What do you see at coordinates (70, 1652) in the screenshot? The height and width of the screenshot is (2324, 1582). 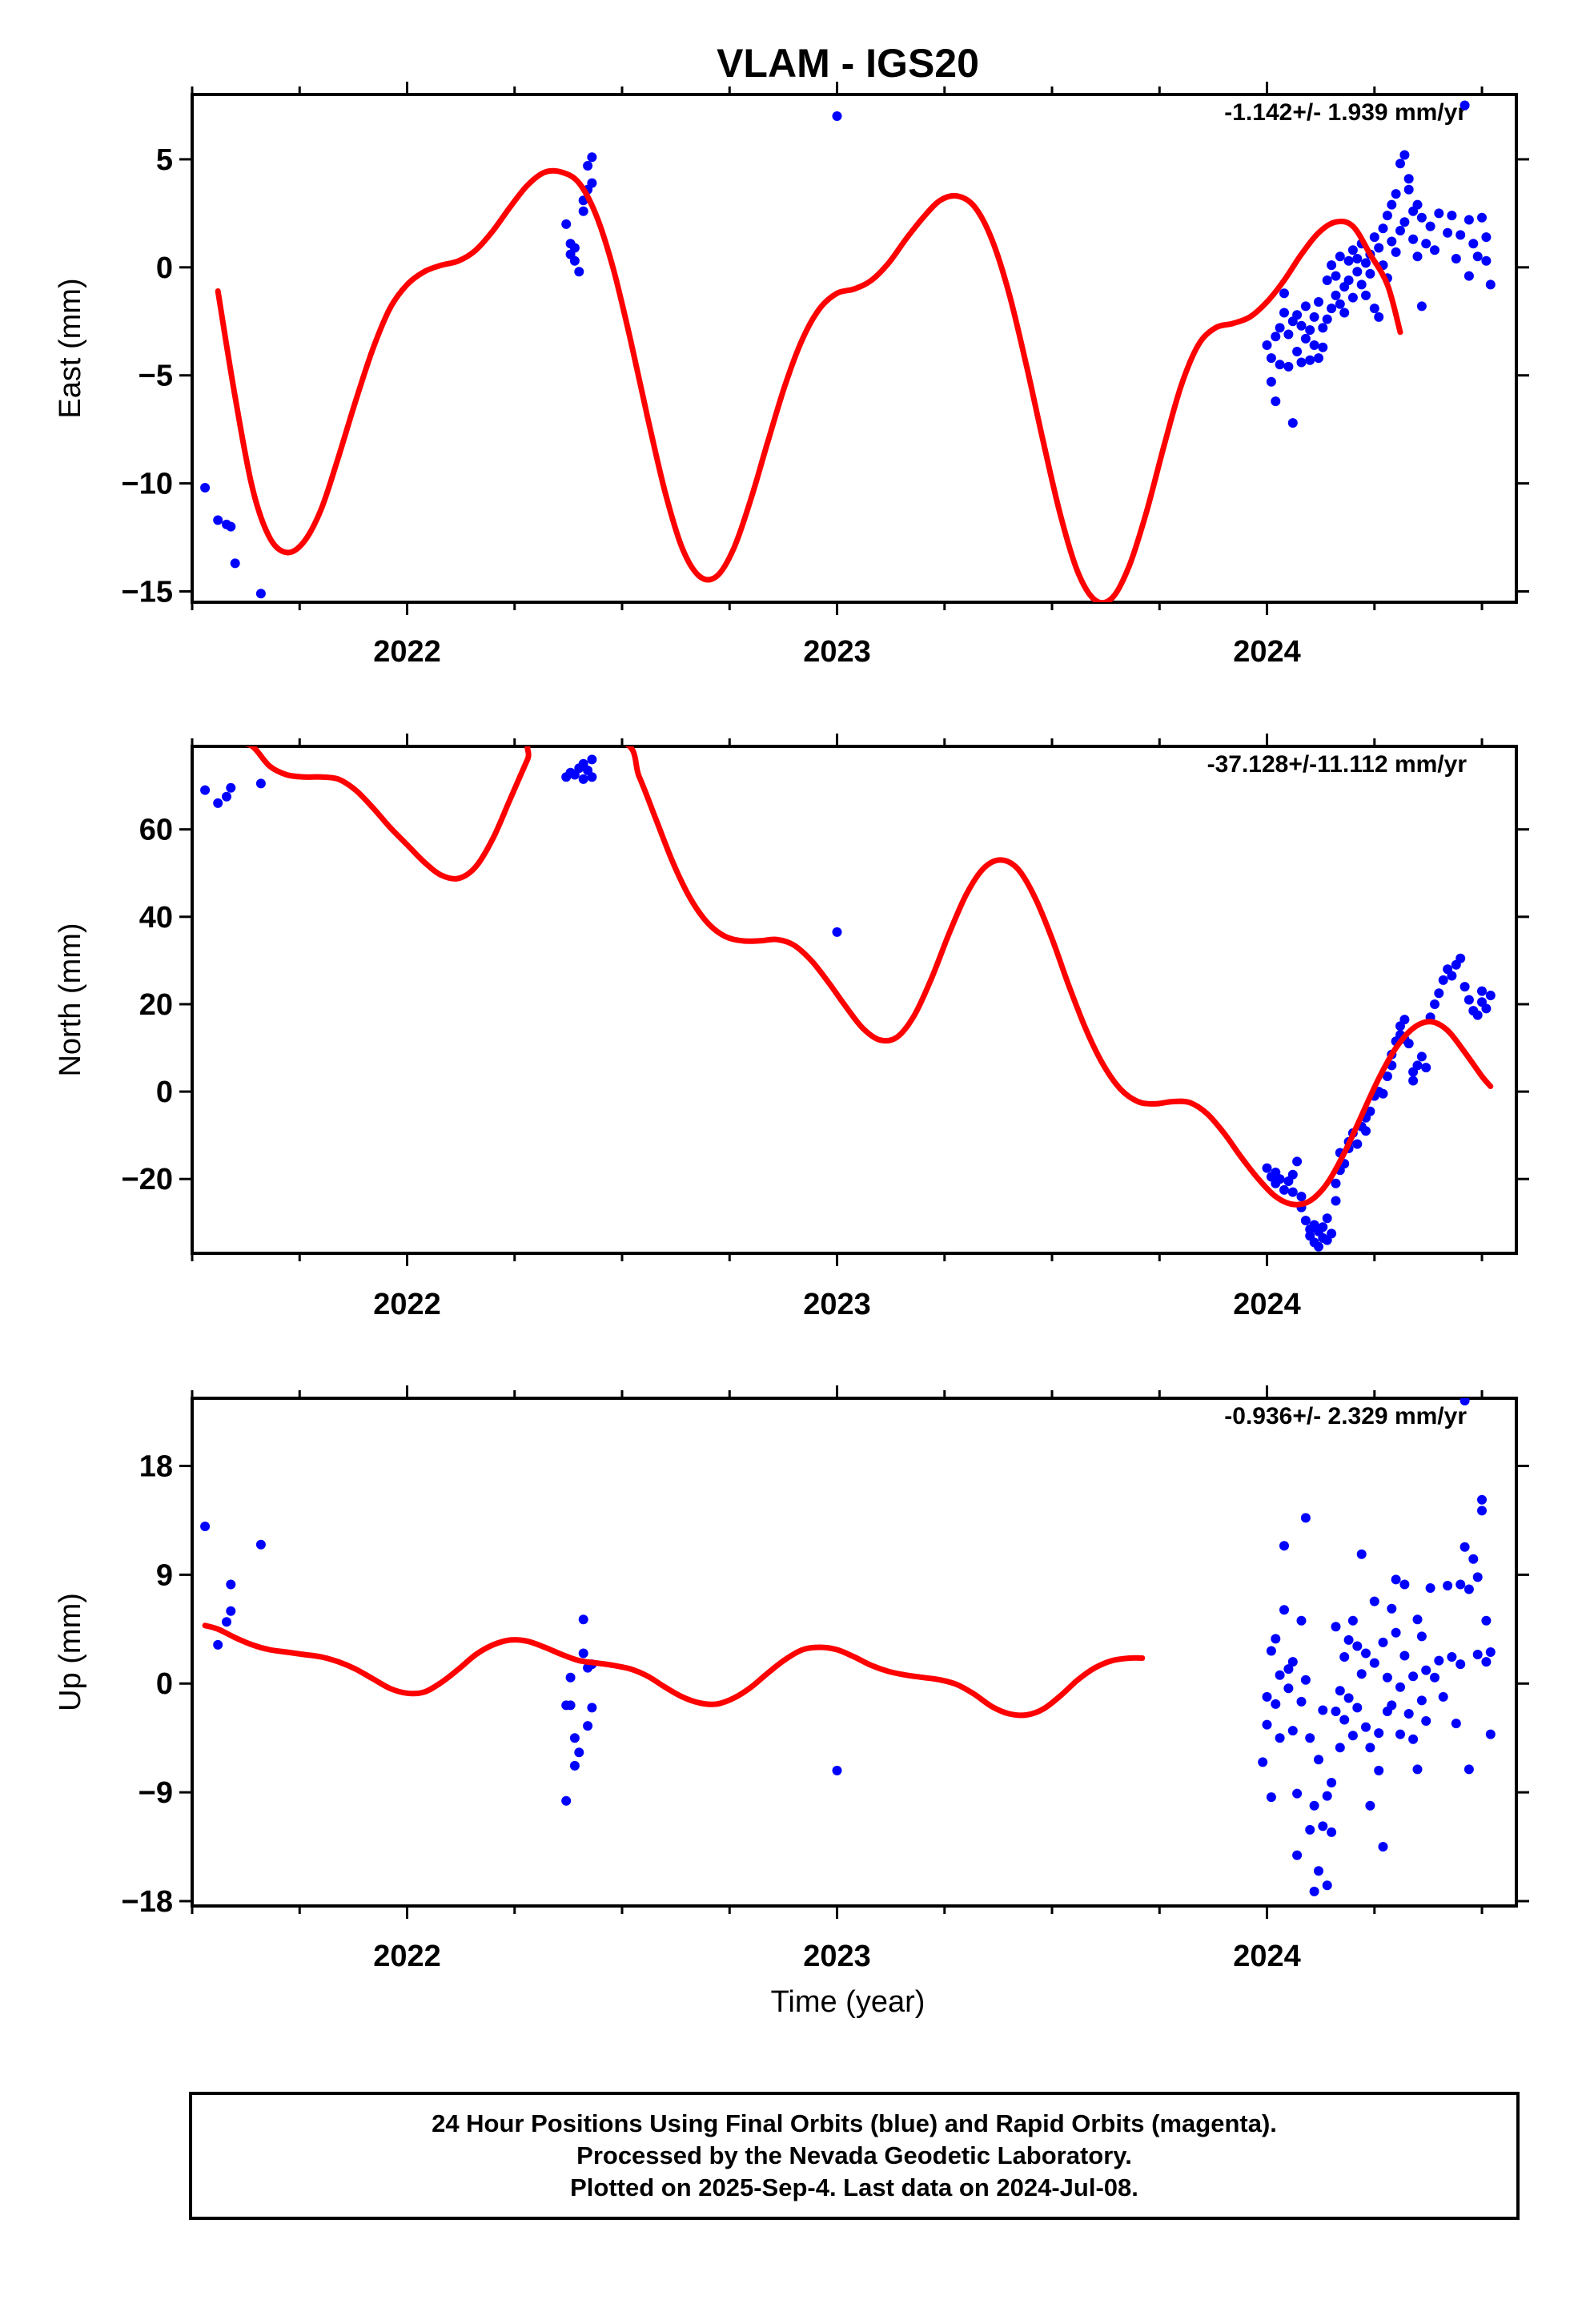 I see `up-y-axis-label: Up (mm)` at bounding box center [70, 1652].